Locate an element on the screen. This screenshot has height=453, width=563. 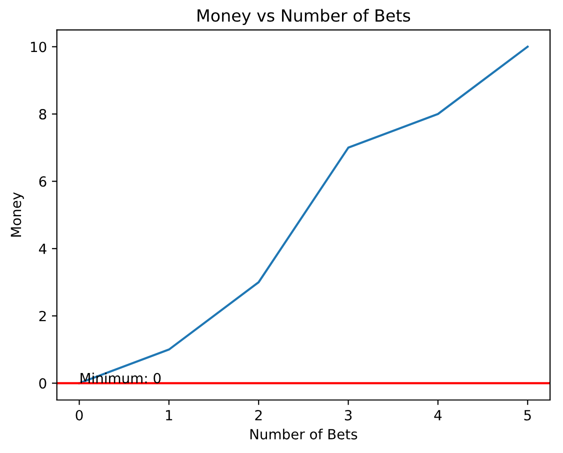
y-tick-label: 8 is located at coordinates (42, 114).